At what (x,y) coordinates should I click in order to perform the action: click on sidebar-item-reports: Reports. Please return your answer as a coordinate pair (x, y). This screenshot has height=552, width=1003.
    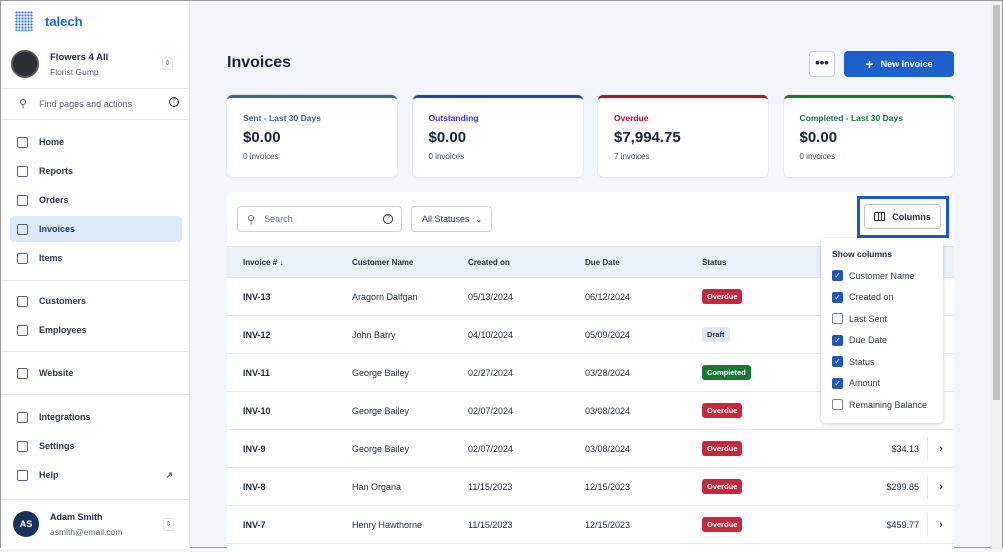
    Looking at the image, I should click on (96, 171).